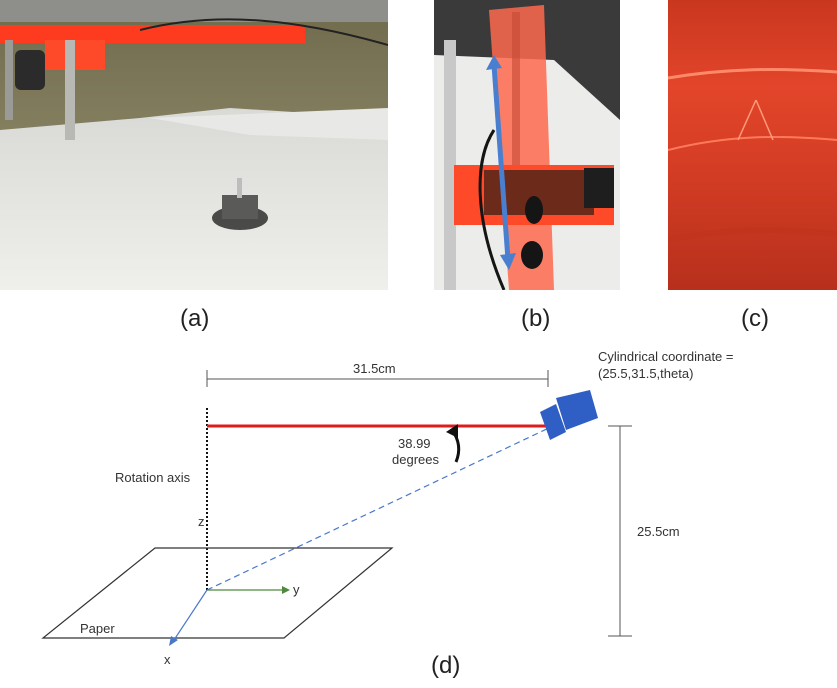 This screenshot has height=688, width=837. What do you see at coordinates (658, 531) in the screenshot?
I see `vertical-distance-label: 25.5cm` at bounding box center [658, 531].